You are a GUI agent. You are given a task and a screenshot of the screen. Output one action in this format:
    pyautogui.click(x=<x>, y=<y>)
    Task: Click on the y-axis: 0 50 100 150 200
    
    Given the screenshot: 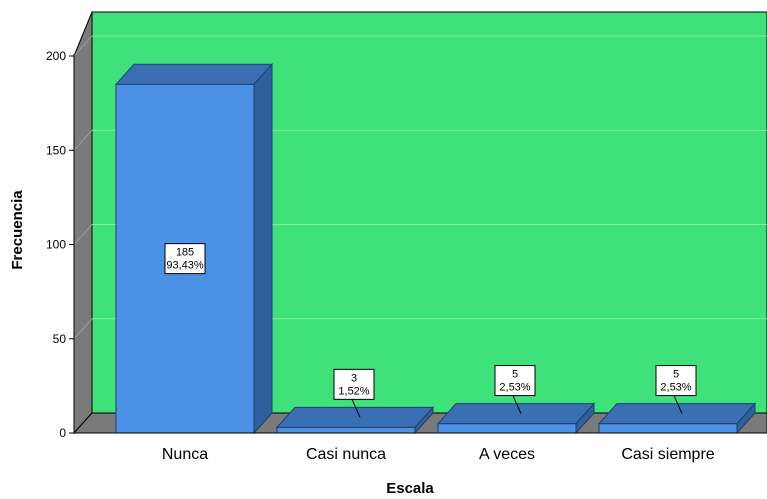 What is the action you would take?
    pyautogui.click(x=60, y=244)
    